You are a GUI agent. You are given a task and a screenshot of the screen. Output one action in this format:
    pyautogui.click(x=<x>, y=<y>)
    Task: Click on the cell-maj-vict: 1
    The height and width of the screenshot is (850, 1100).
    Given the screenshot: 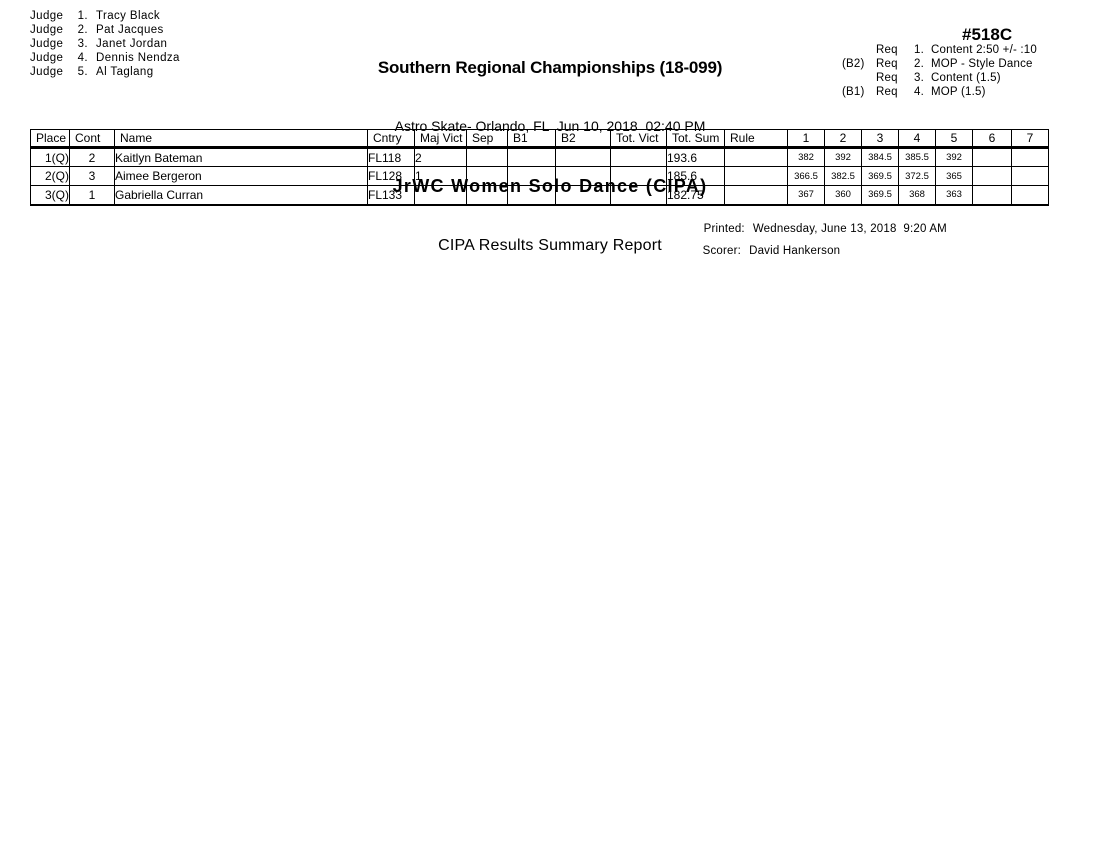 What is the action you would take?
    pyautogui.click(x=440, y=176)
    